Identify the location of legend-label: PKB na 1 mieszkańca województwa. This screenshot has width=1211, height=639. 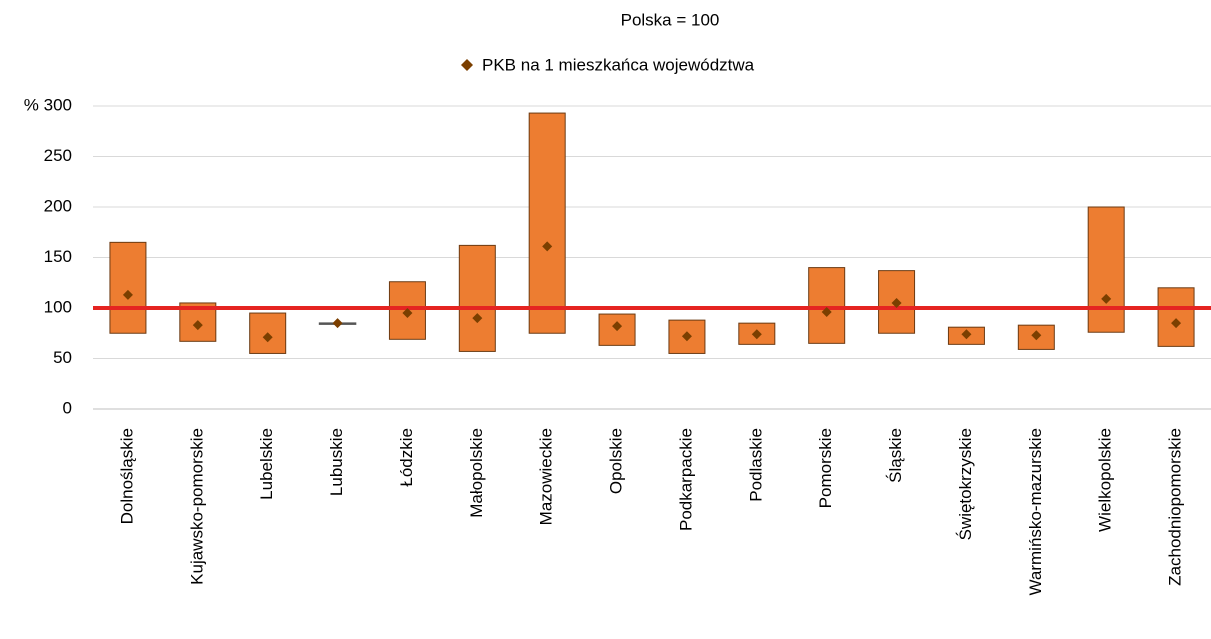
(618, 64).